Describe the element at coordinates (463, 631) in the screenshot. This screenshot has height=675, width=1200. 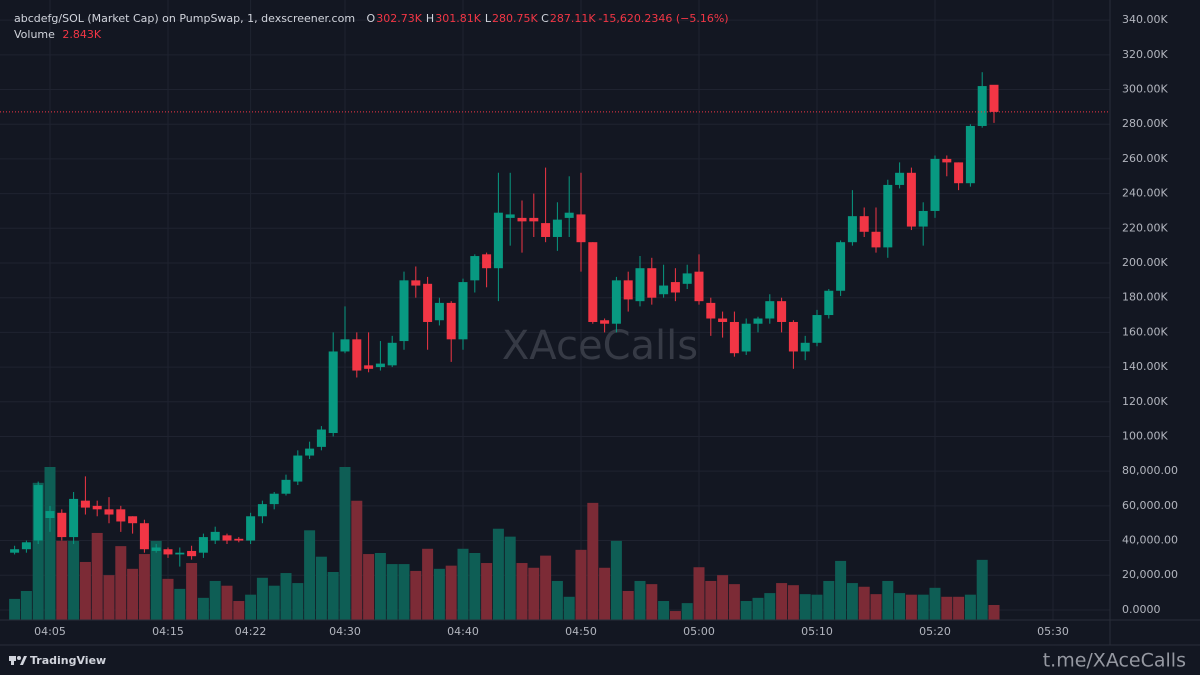
I see `x-tick-label: 04:40` at that location.